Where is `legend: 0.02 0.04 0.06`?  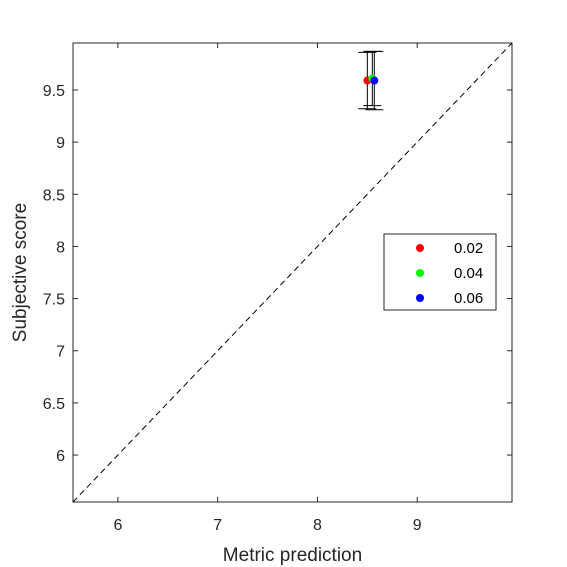 legend: 0.02 0.04 0.06 is located at coordinates (440, 272).